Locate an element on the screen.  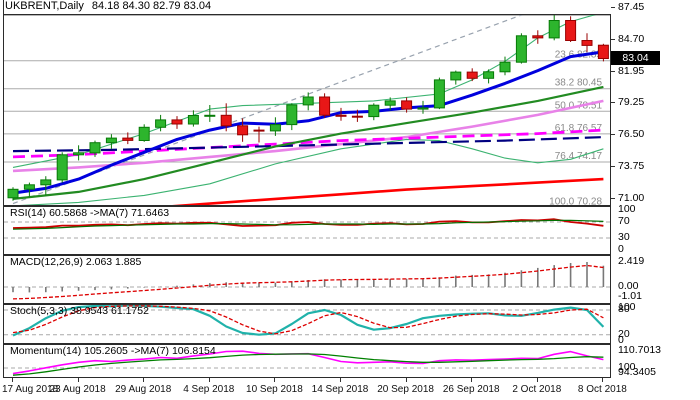
stoch-d-line is located at coordinates (308, 320).